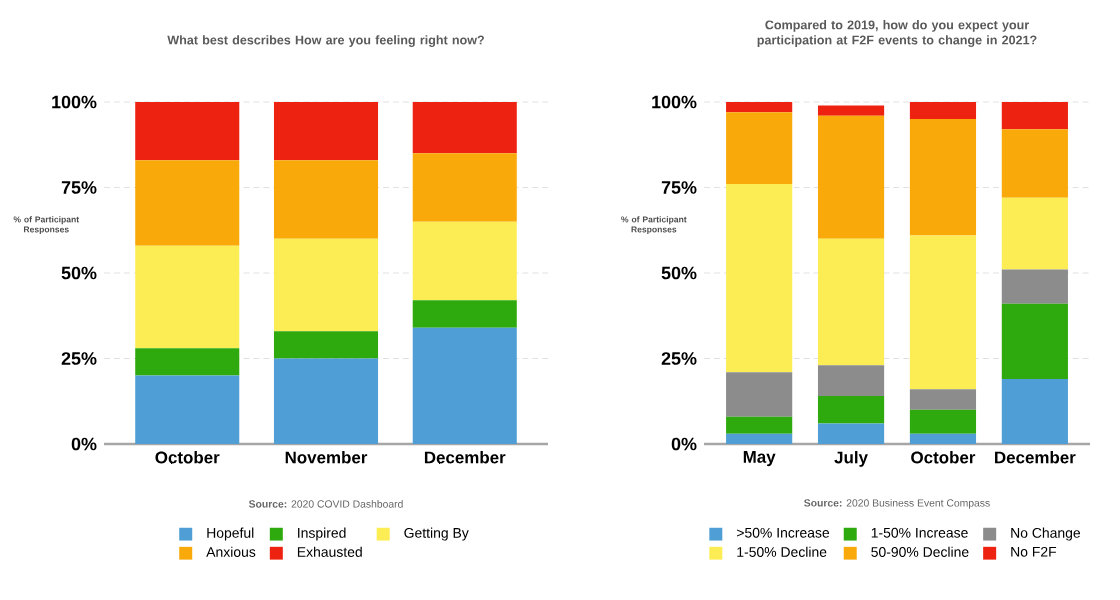 The width and height of the screenshot is (1120, 600). What do you see at coordinates (851, 459) in the screenshot?
I see `x-tick-label: July` at bounding box center [851, 459].